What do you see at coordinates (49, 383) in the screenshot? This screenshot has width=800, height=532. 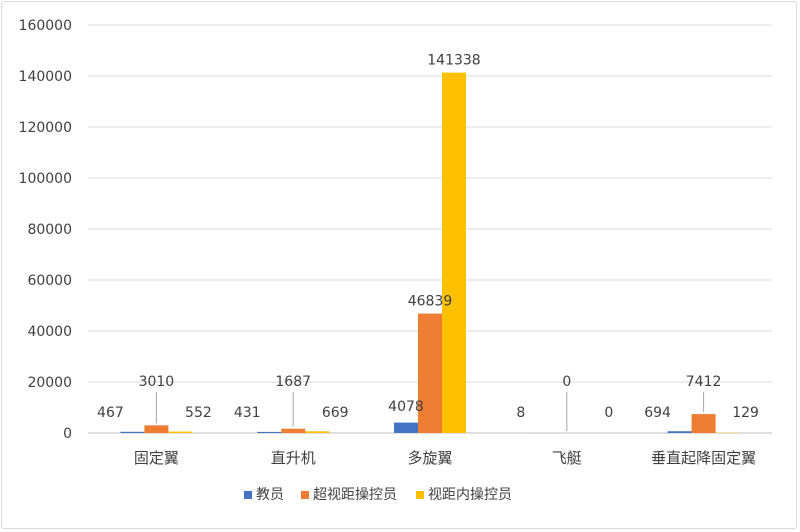 I see `y-tick-label: 20000` at bounding box center [49, 383].